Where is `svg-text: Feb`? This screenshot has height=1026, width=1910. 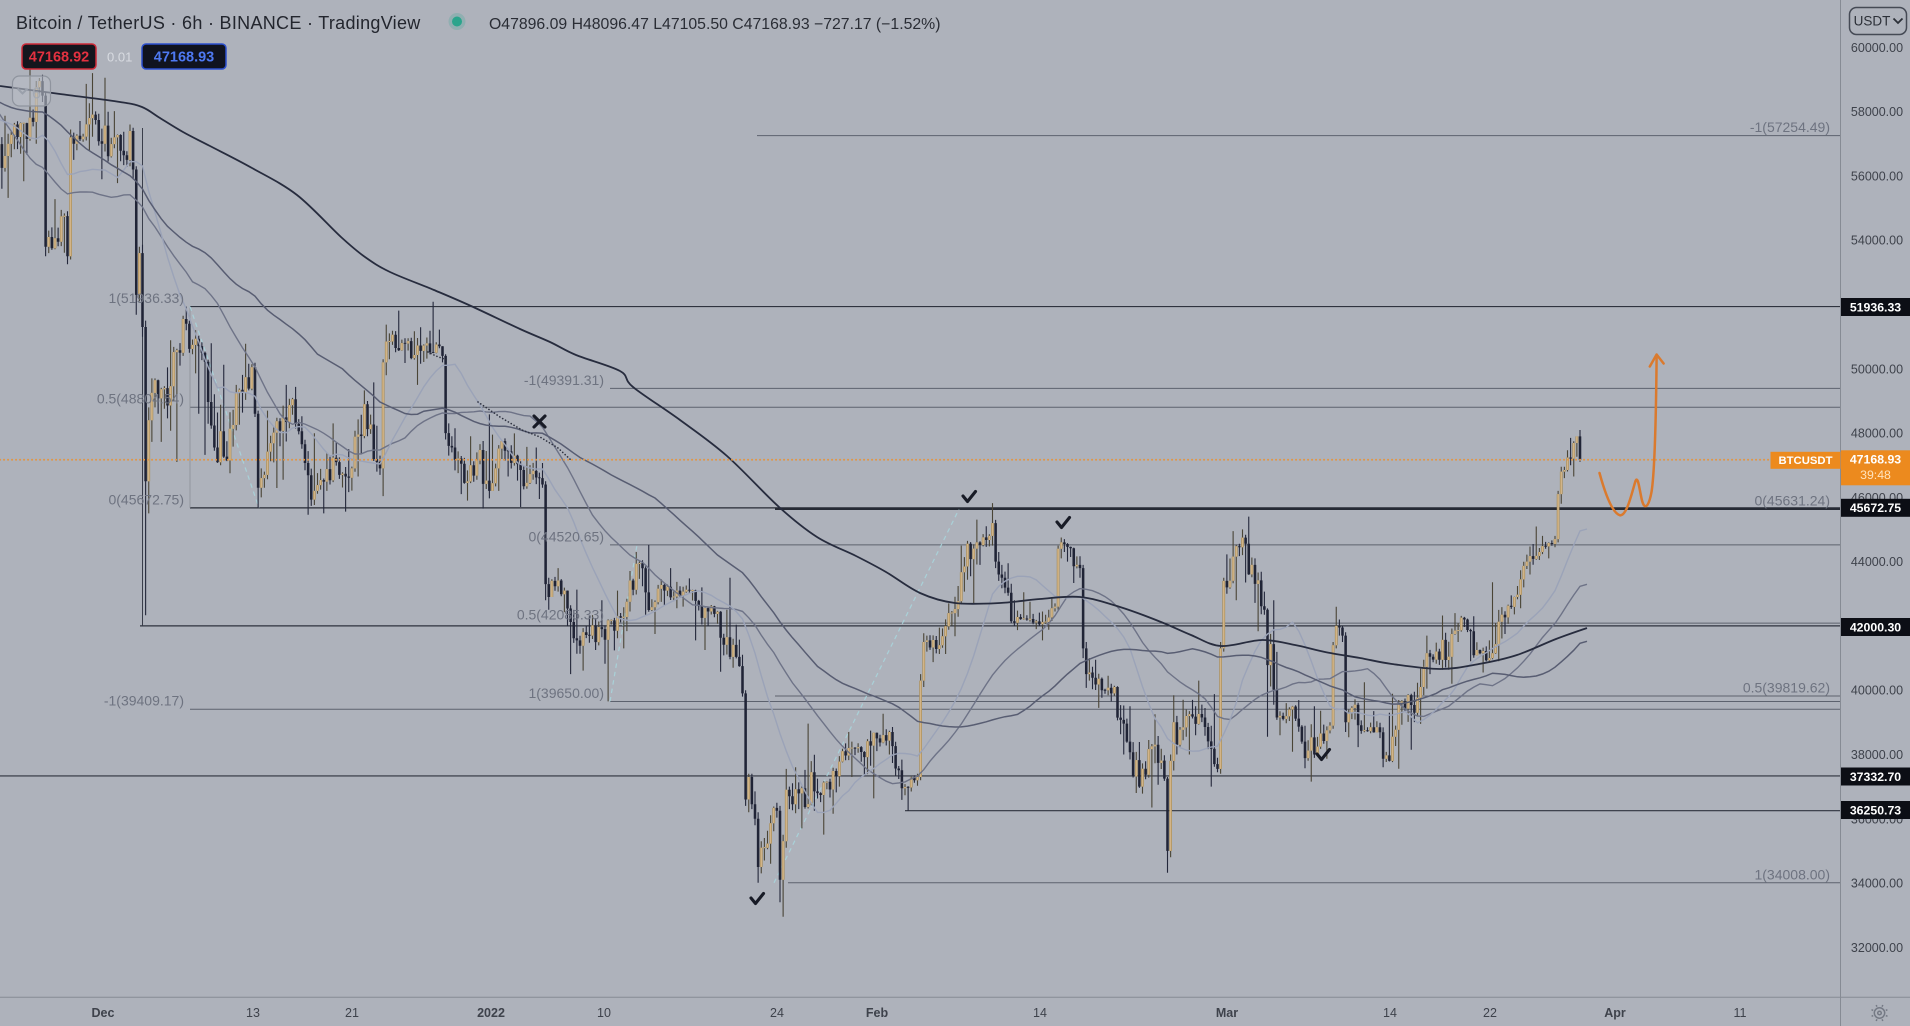
svg-text: Feb is located at coordinates (877, 1013).